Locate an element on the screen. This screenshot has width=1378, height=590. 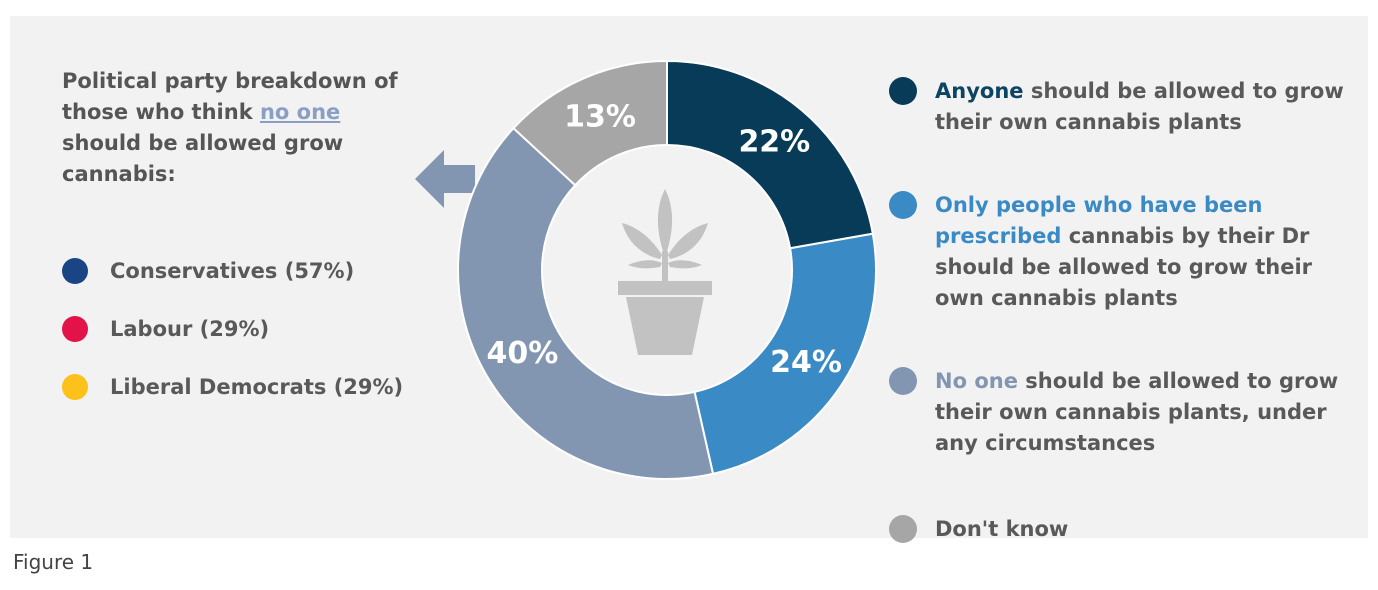
left-arrow-icon is located at coordinates (445, 179).